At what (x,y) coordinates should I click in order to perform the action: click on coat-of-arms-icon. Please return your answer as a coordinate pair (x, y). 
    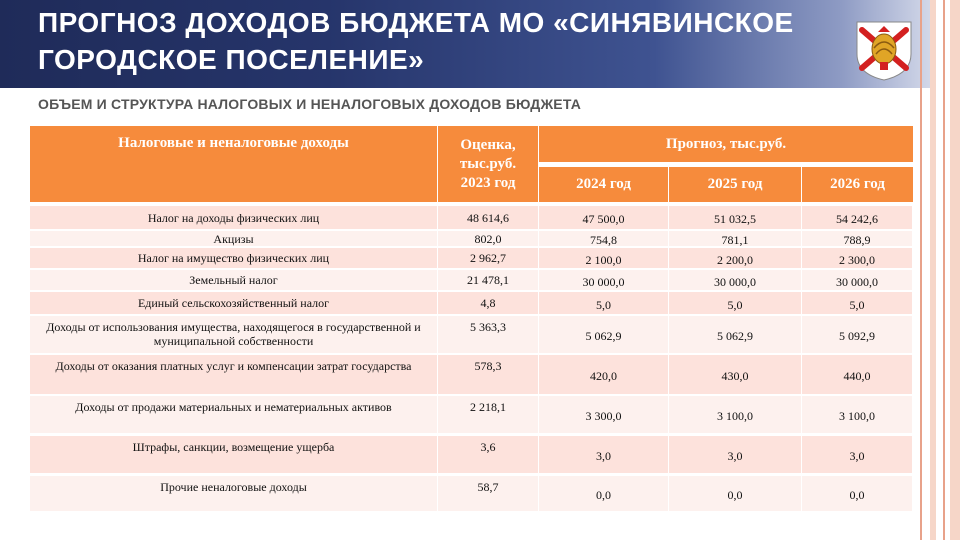
    Looking at the image, I should click on (884, 50).